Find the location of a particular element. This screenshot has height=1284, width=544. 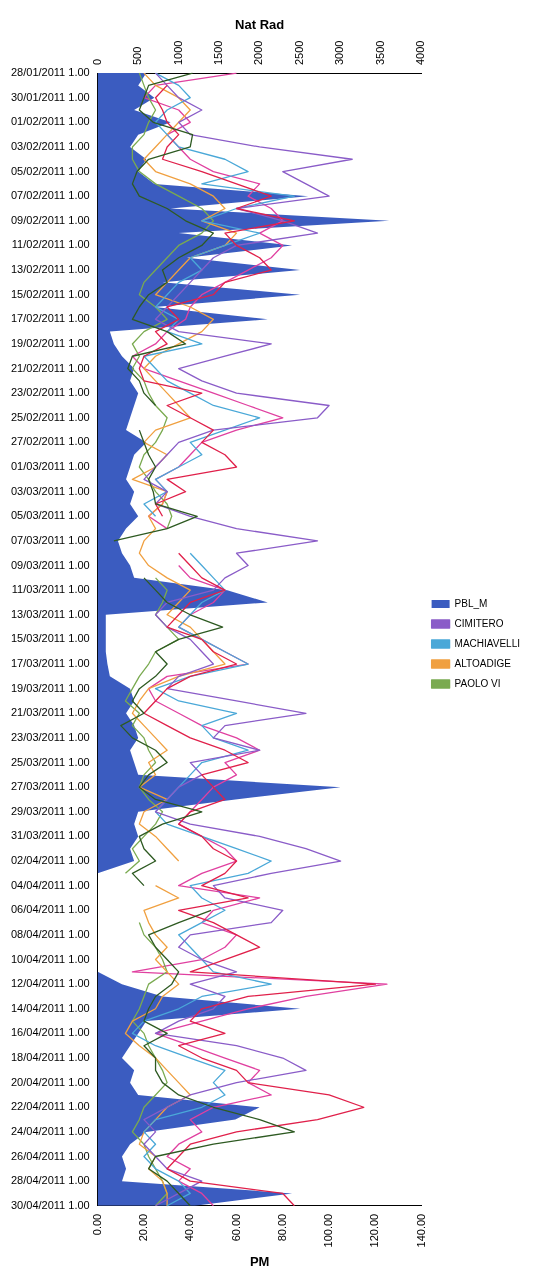

y-tick-label: 25/02/2011 1.00 is located at coordinates (50, 416).